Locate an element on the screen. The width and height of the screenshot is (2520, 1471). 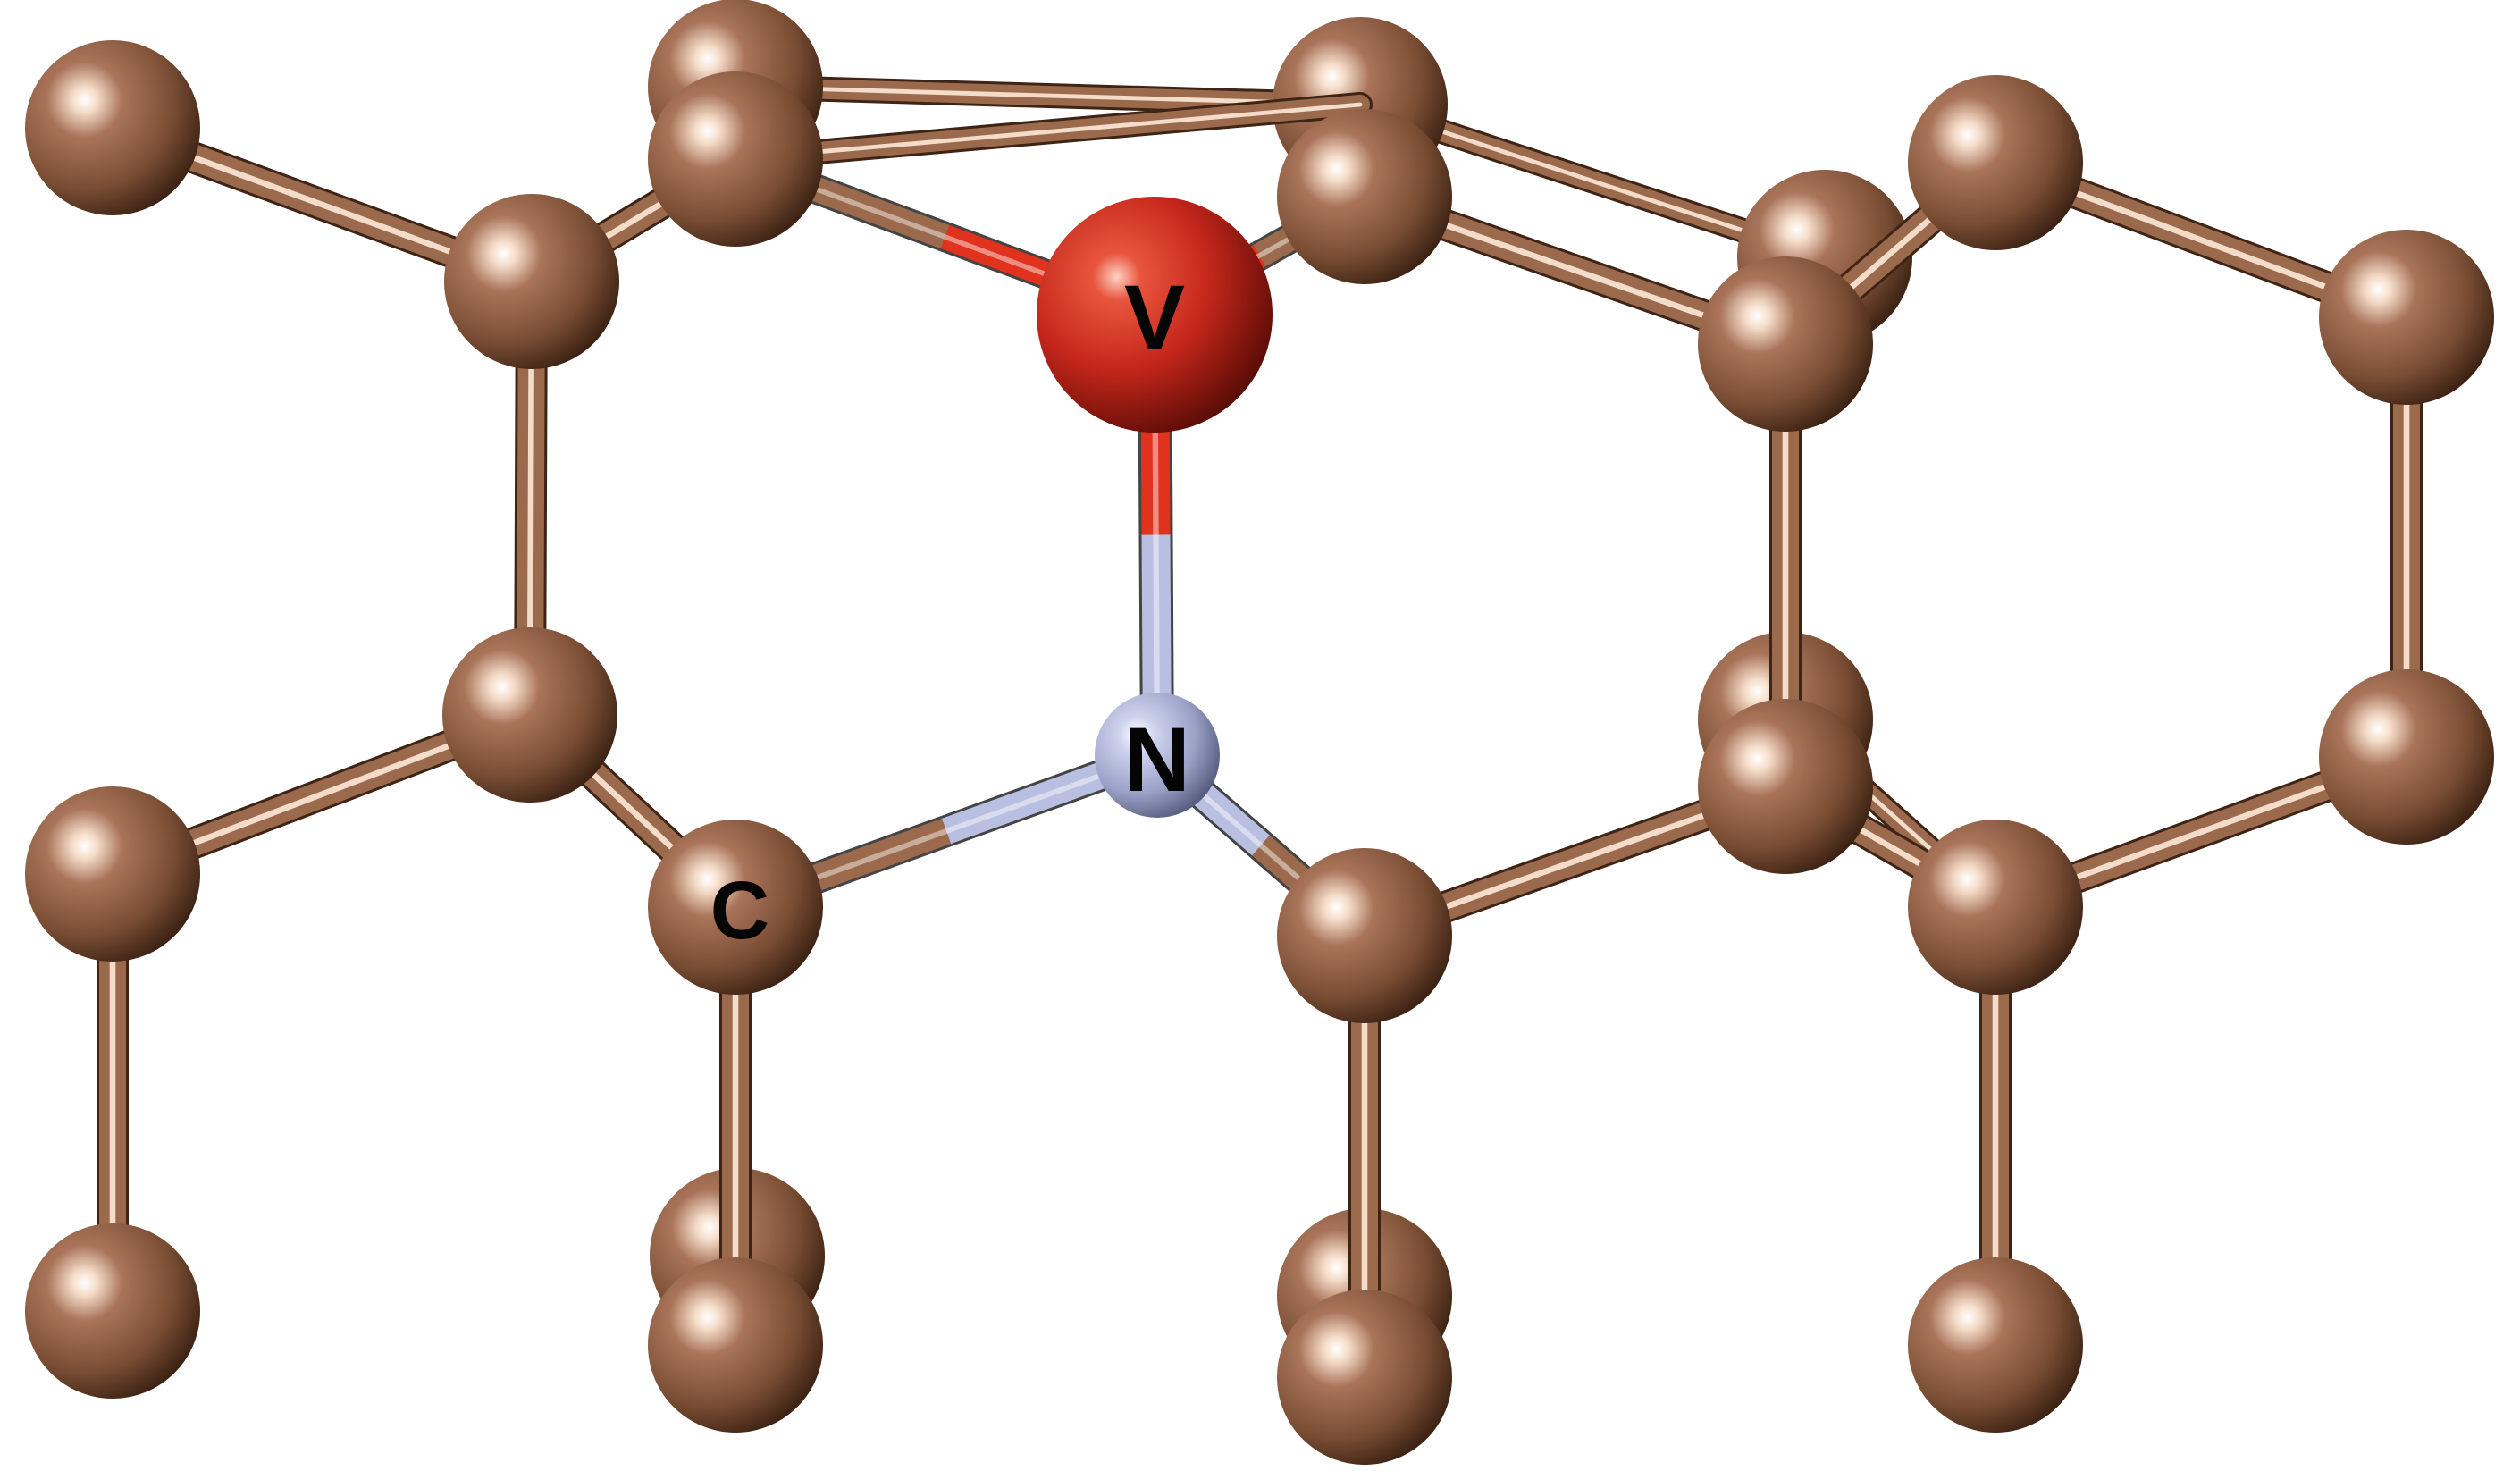
bond-highlight is located at coordinates (1048, 132).